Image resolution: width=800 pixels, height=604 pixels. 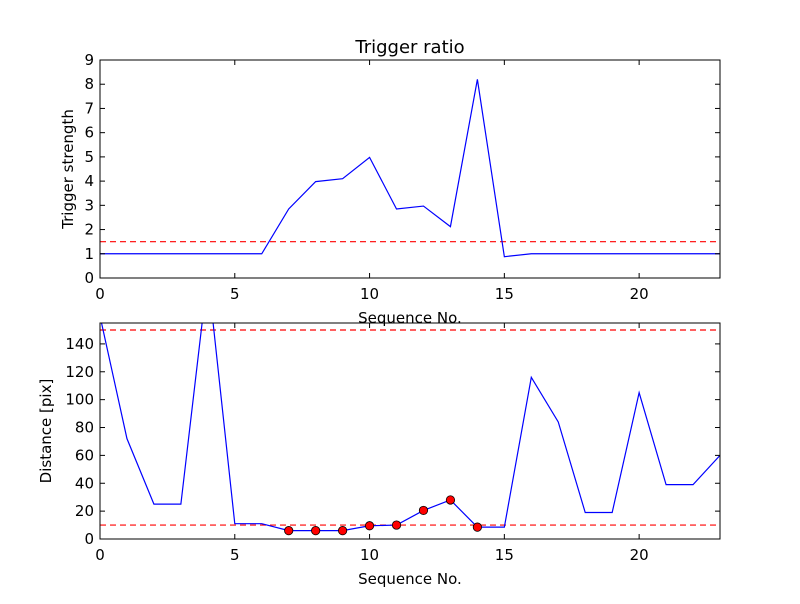 What do you see at coordinates (89, 205) in the screenshot?
I see `y-tick-label: 3` at bounding box center [89, 205].